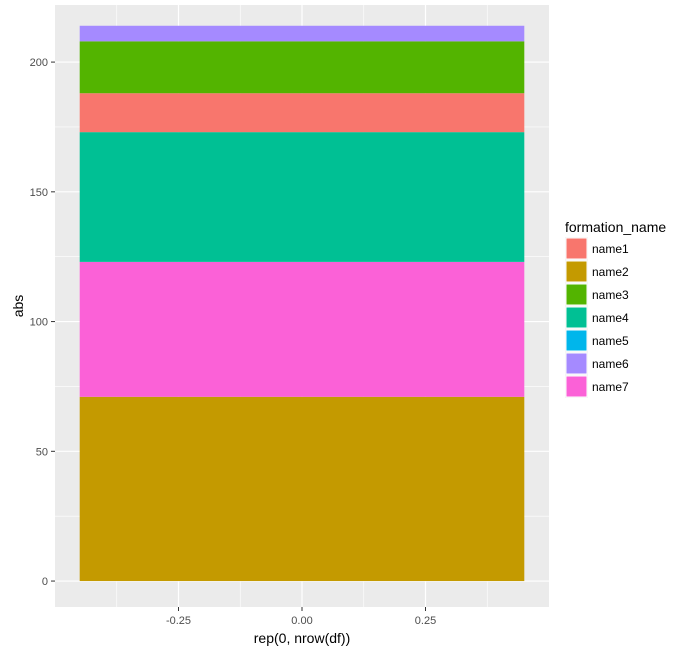  I want to click on legend-label: name5, so click(610, 341).